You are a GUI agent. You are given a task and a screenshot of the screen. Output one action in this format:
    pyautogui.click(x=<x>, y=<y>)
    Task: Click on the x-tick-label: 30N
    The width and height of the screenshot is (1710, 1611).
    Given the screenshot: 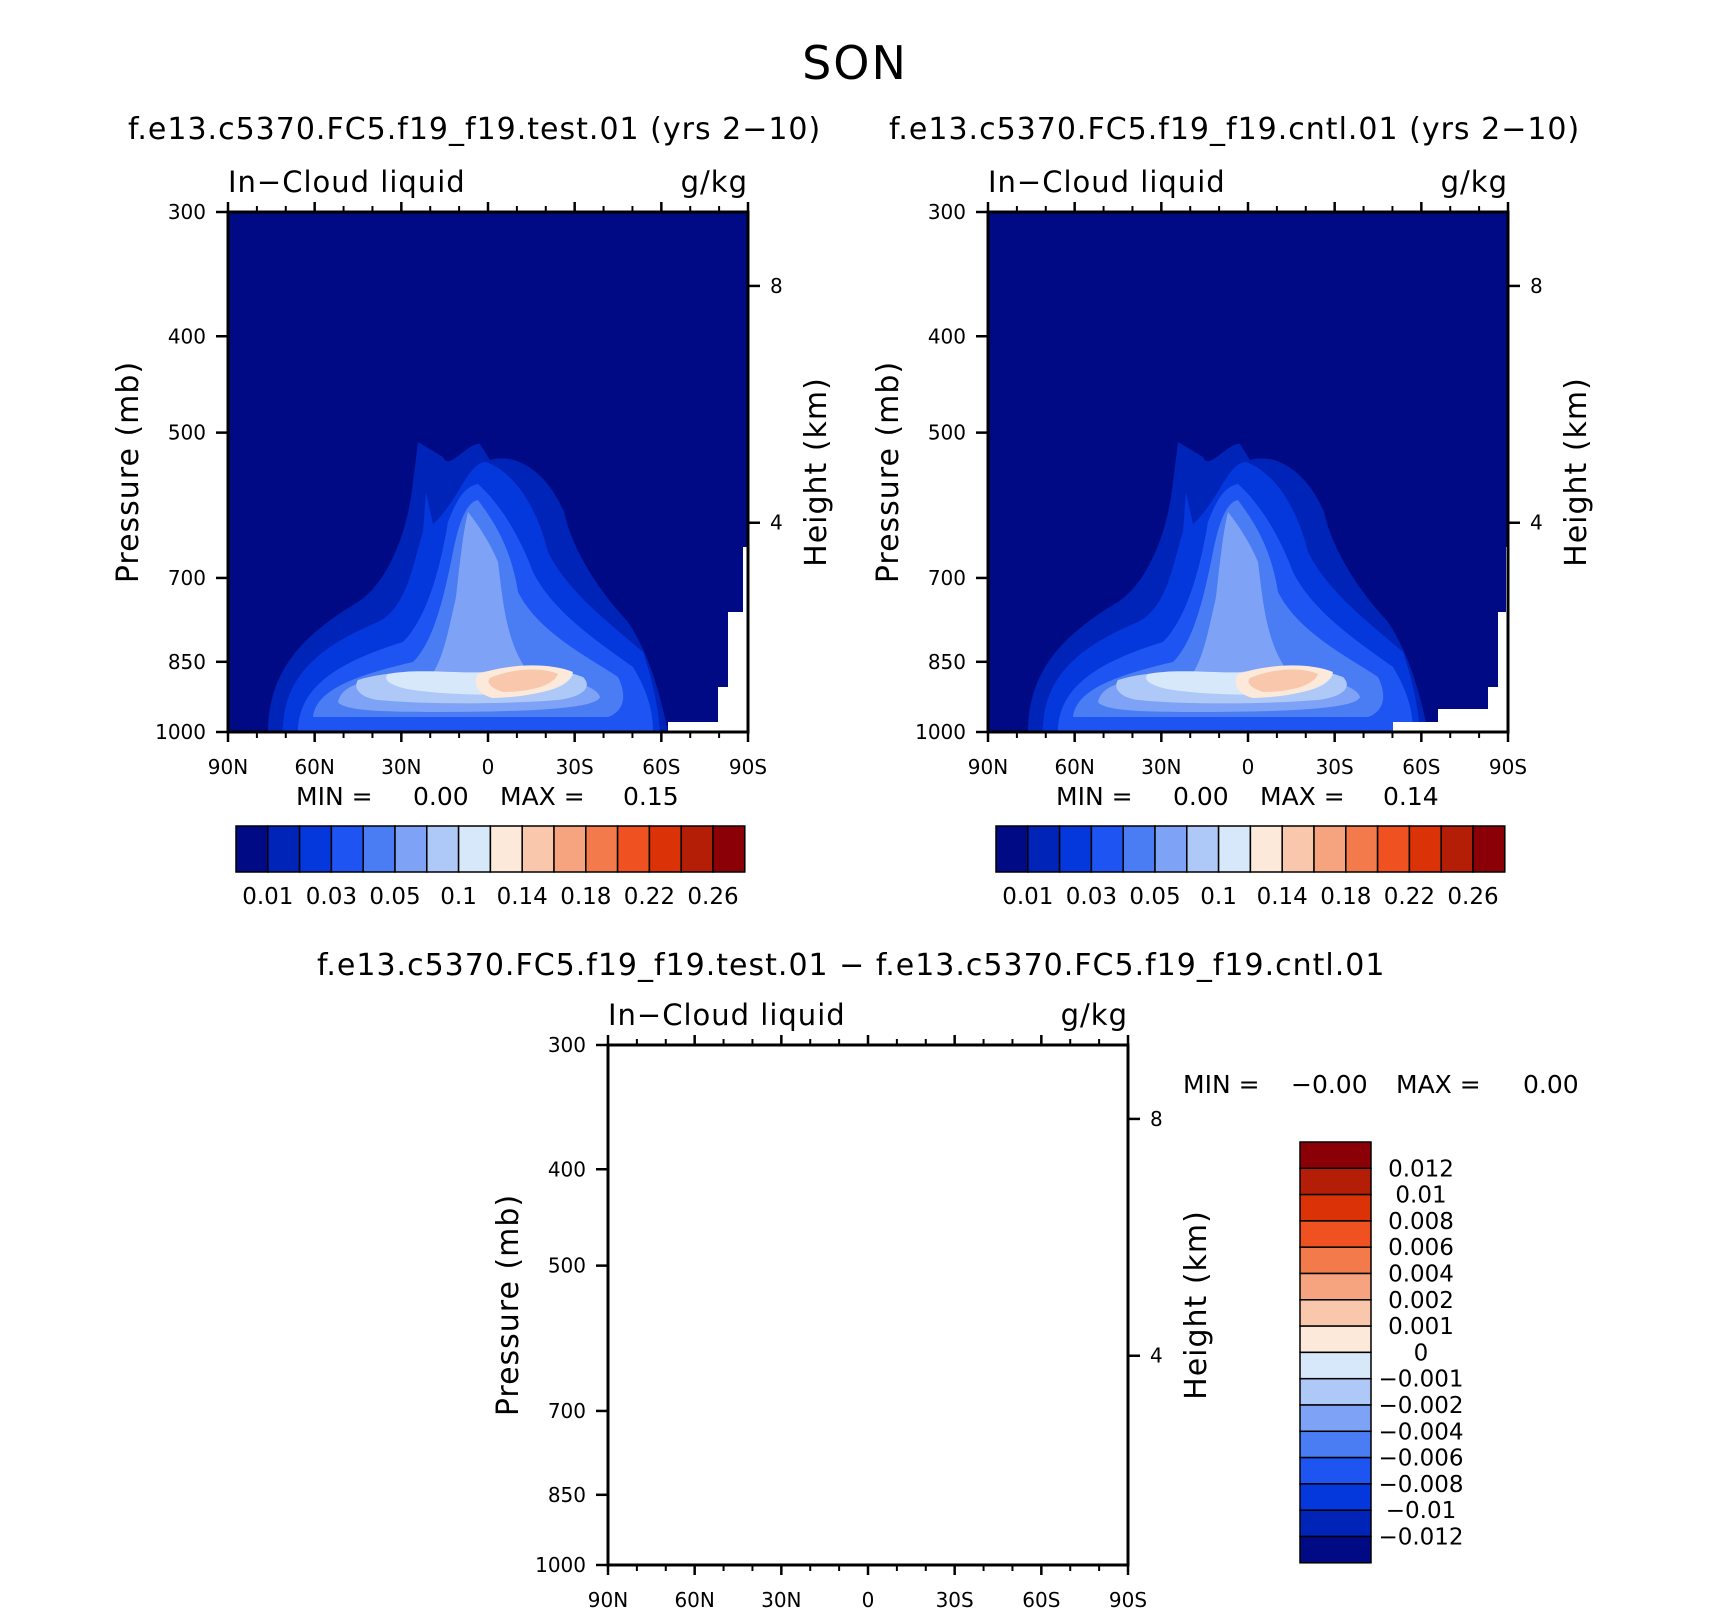 What is the action you would take?
    pyautogui.click(x=1161, y=767)
    